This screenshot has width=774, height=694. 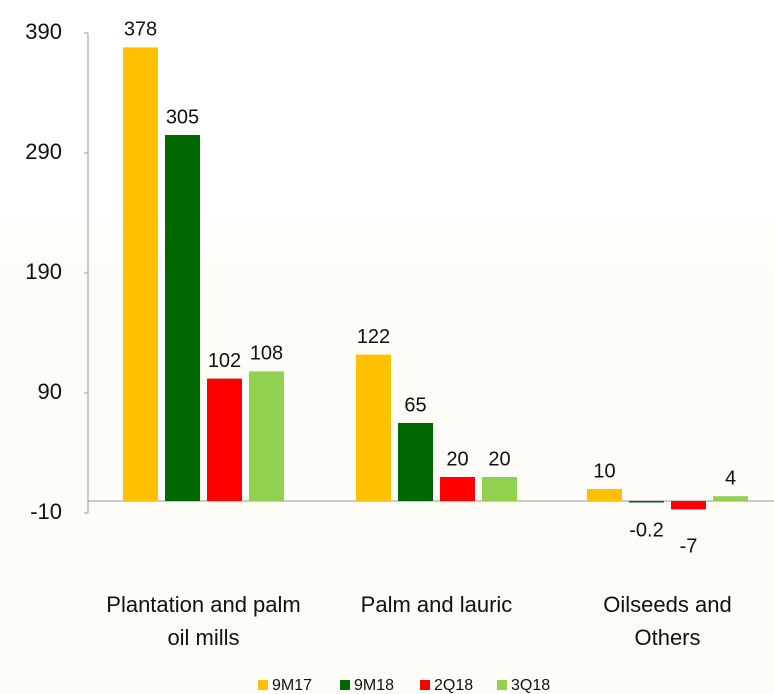 I want to click on y-tick-label: -10, so click(x=46, y=511).